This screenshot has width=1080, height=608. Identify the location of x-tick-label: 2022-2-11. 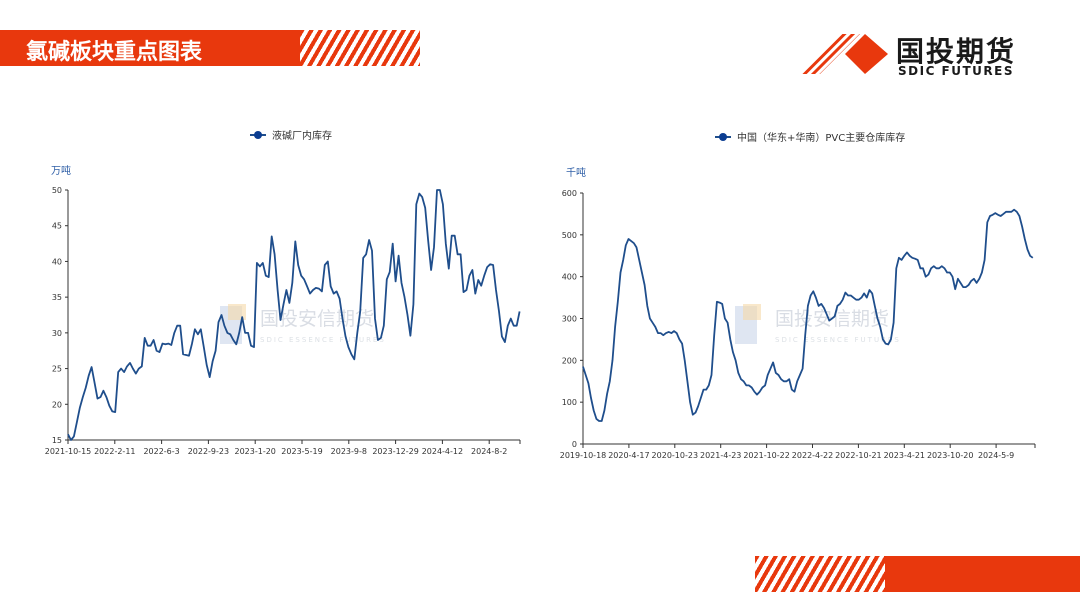
(114, 451).